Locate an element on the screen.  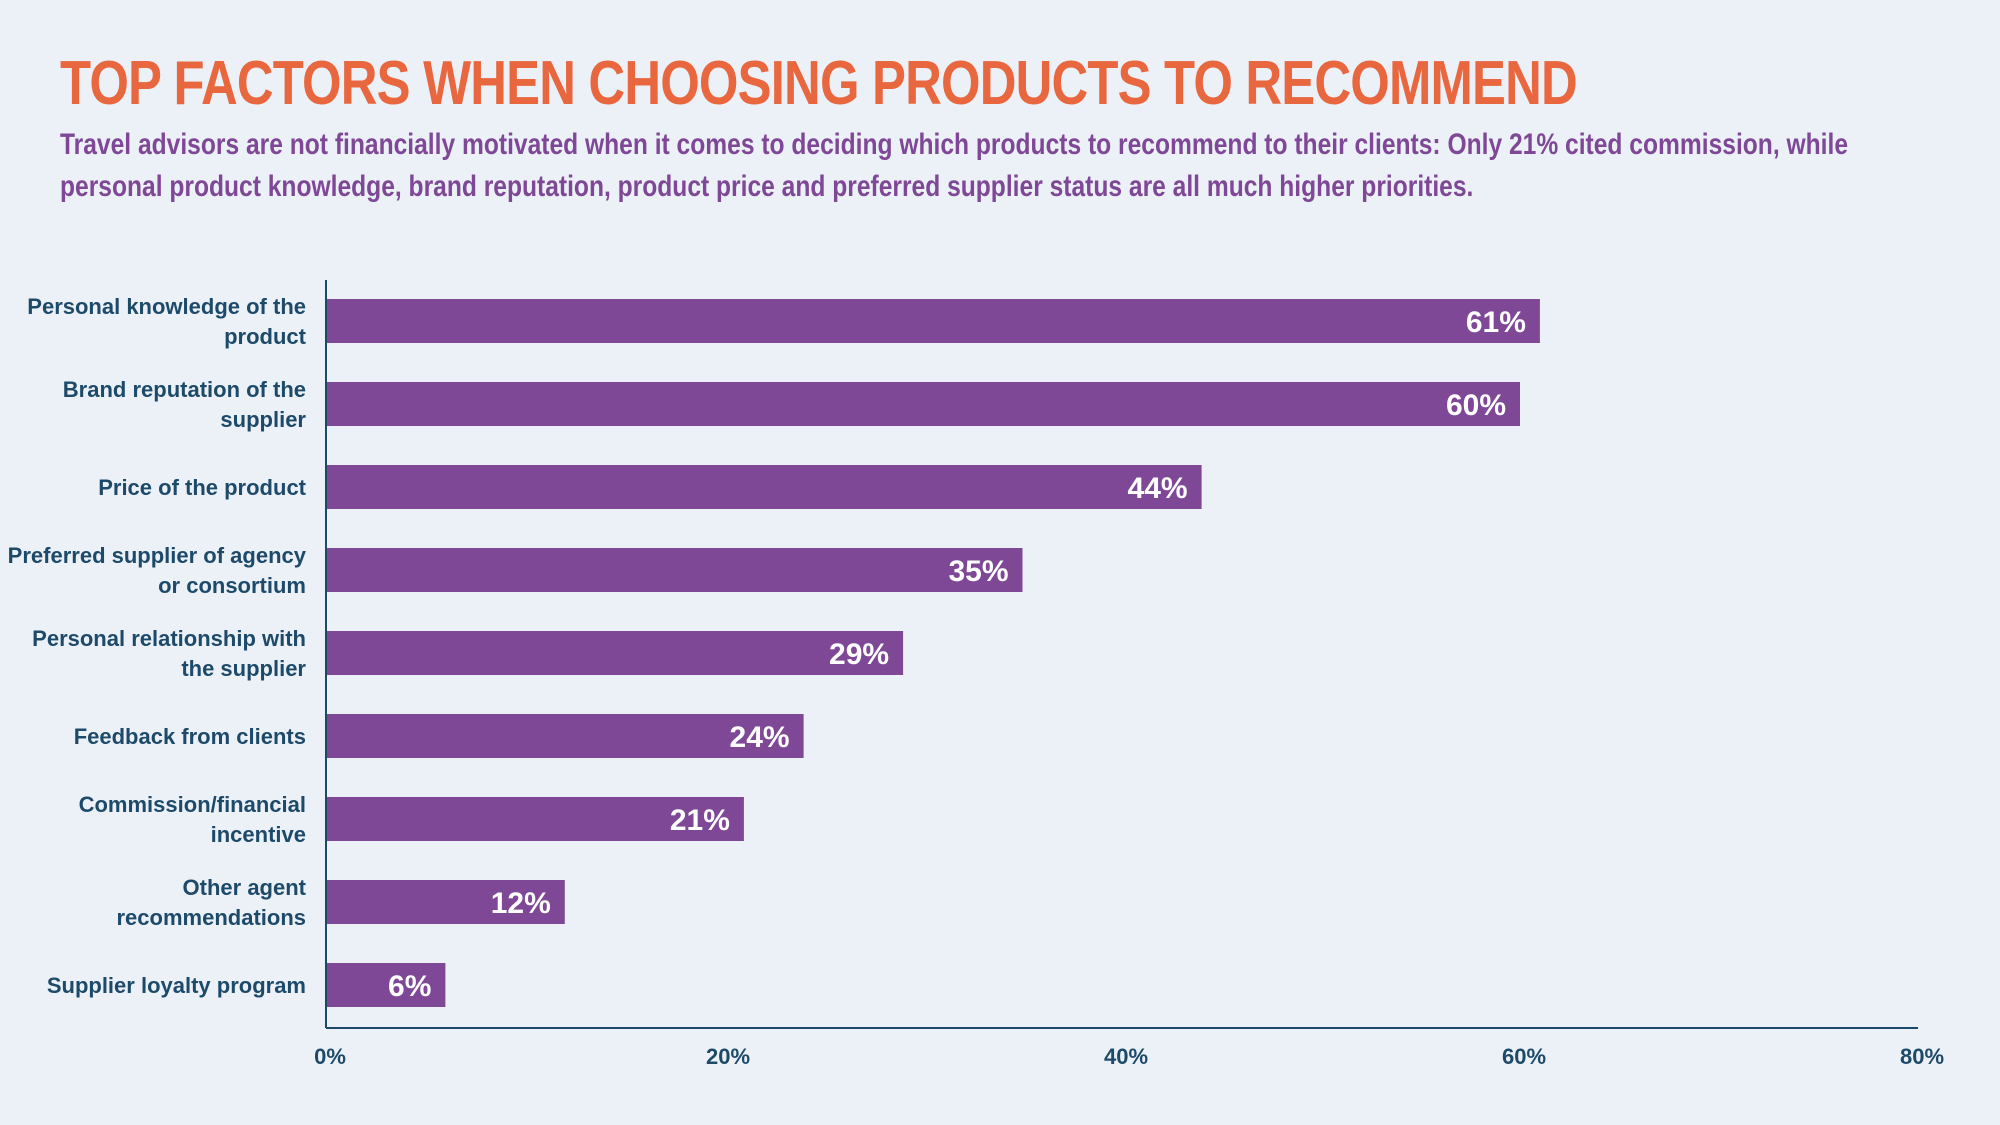
data-label: 29% is located at coordinates (859, 654).